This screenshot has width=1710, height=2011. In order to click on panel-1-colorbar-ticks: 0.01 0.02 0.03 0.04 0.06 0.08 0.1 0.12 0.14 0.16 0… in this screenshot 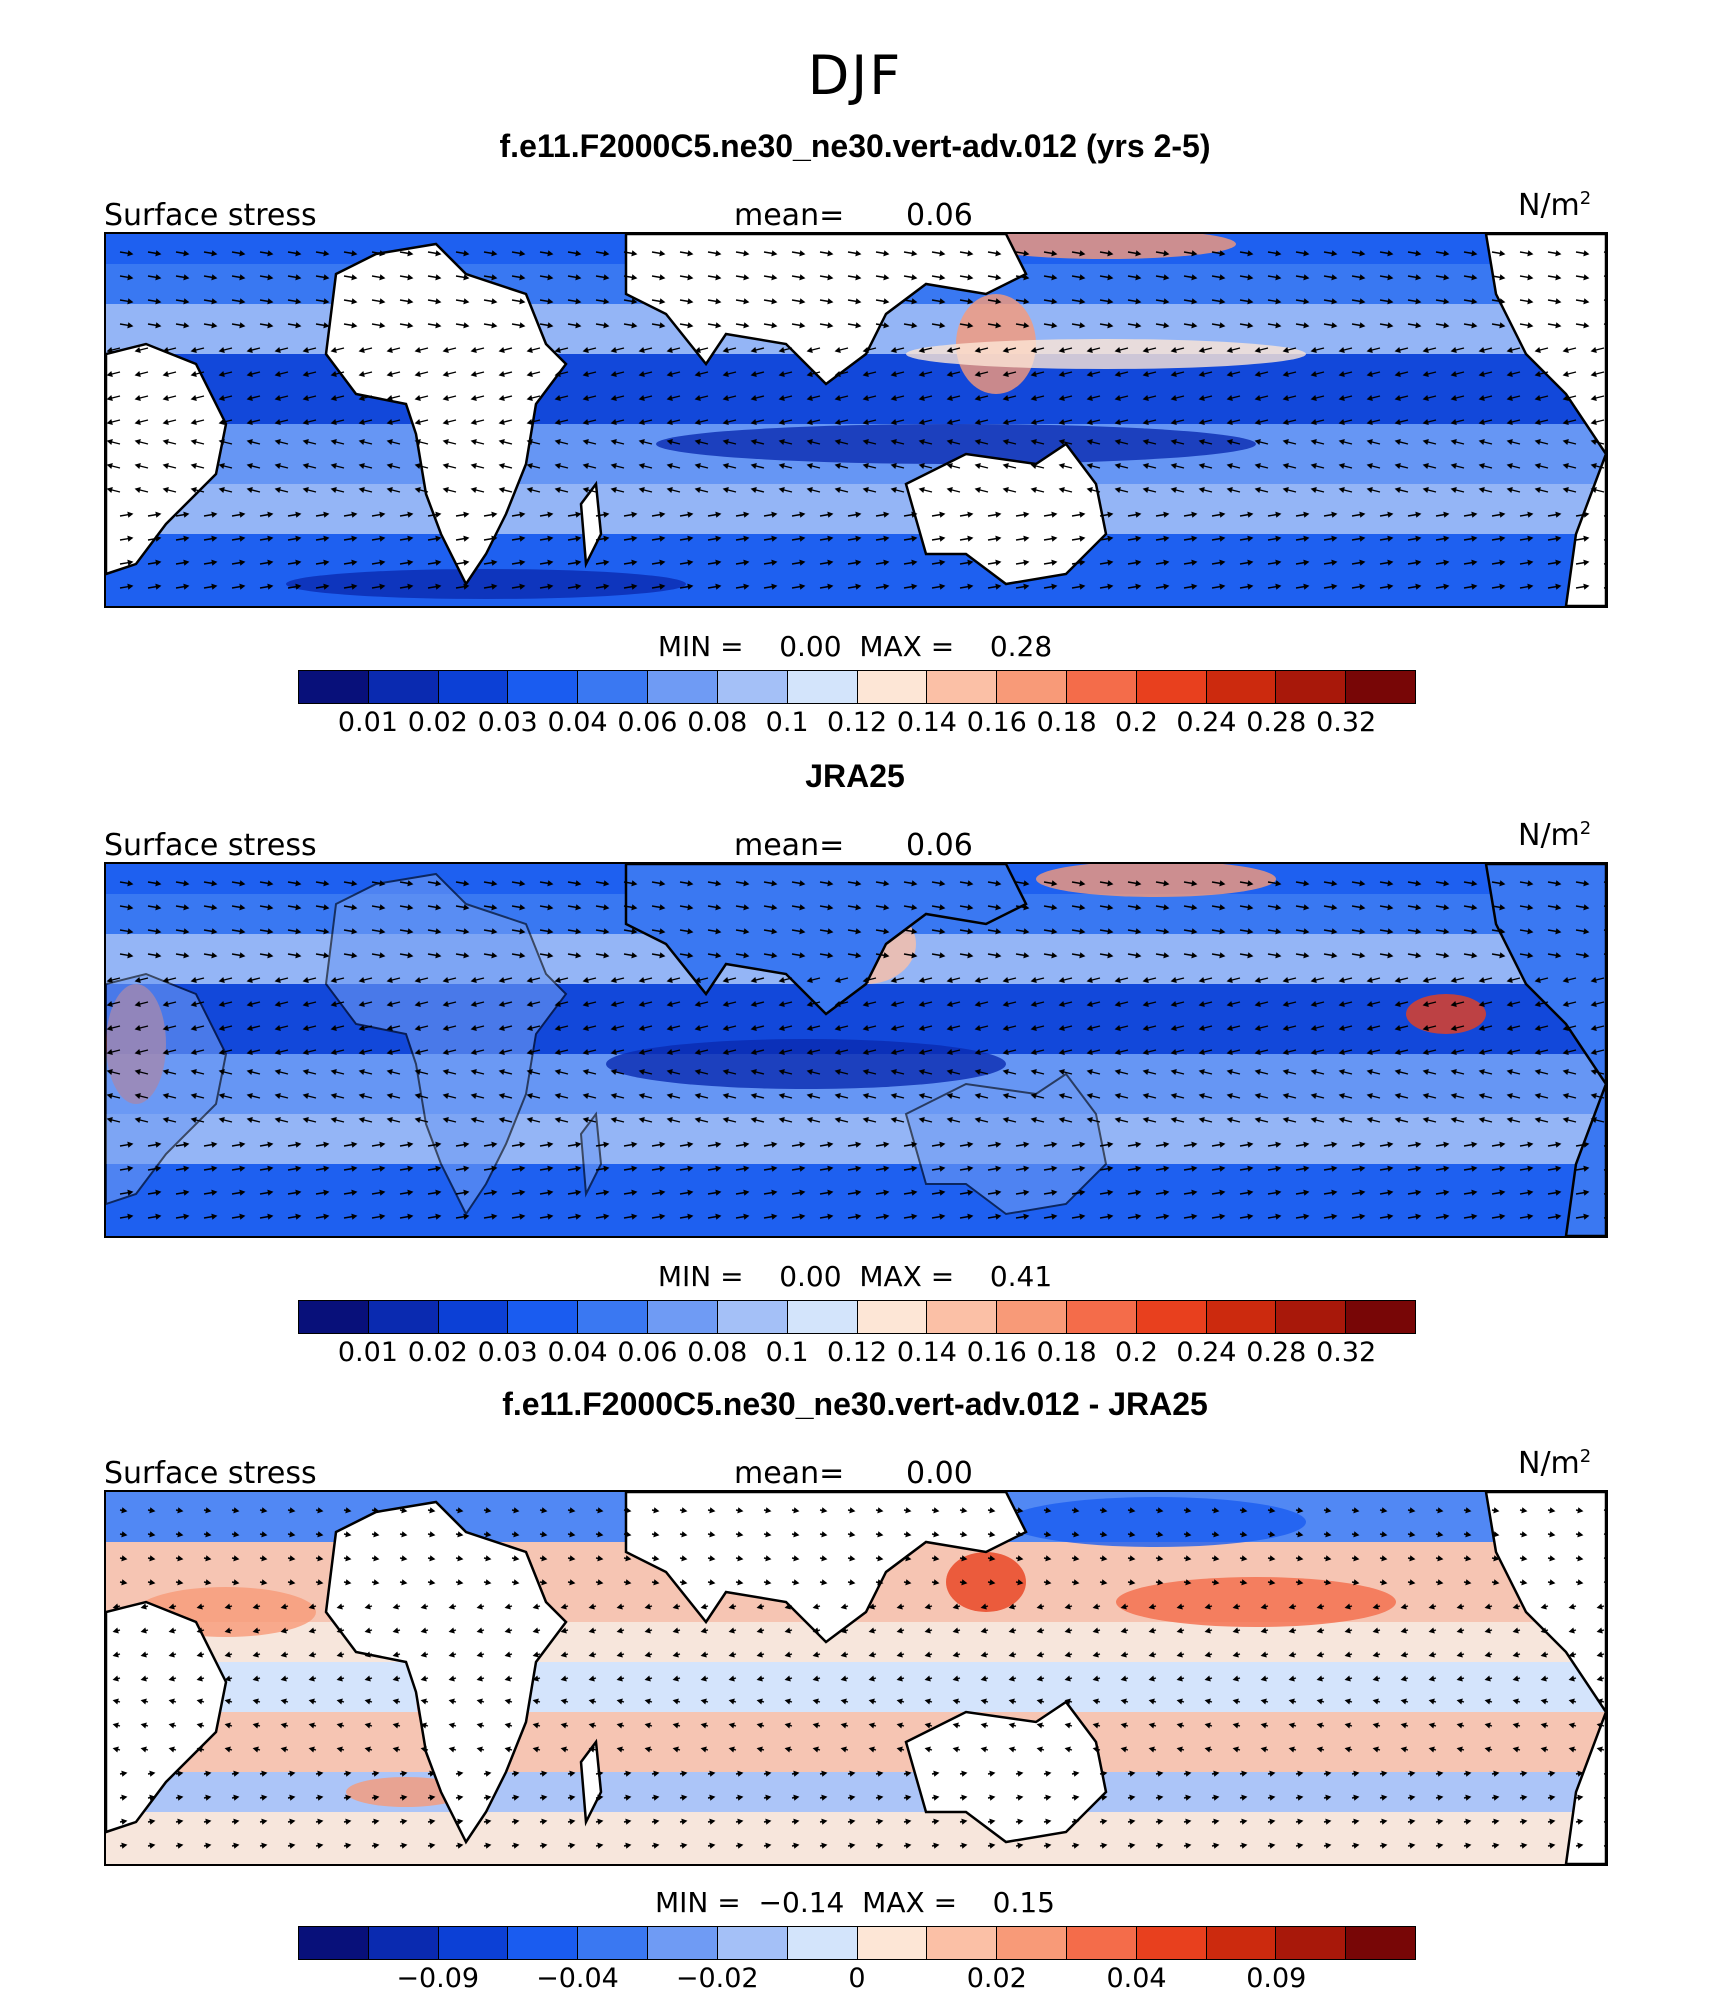, I will do `click(857, 724)`.